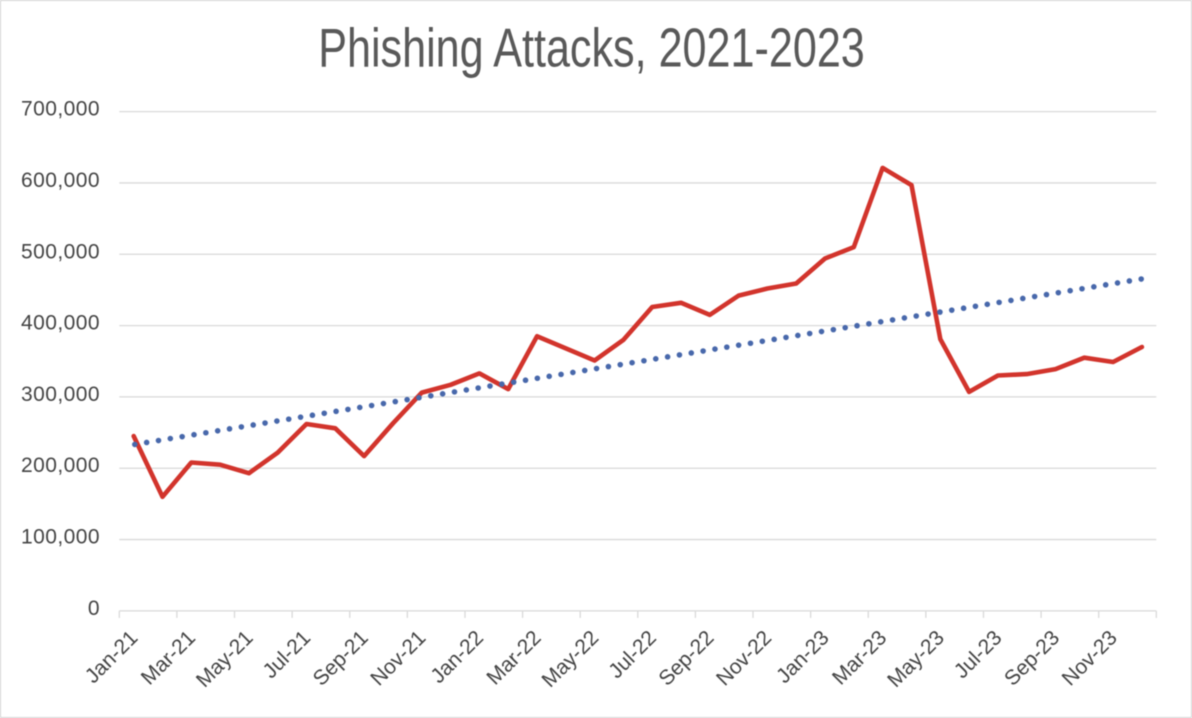  What do you see at coordinates (94, 608) in the screenshot?
I see `svg-text: 0` at bounding box center [94, 608].